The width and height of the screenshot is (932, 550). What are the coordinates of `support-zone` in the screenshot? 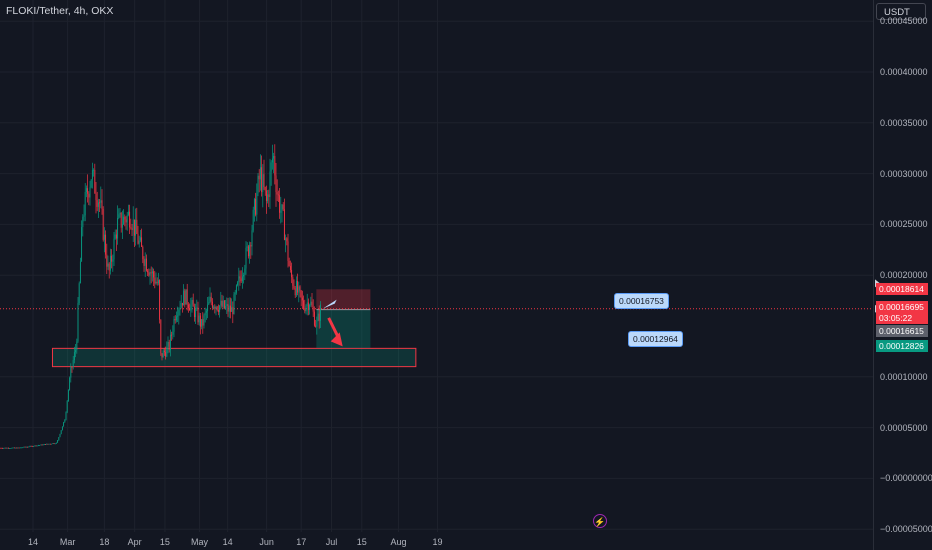 It's located at (234, 357).